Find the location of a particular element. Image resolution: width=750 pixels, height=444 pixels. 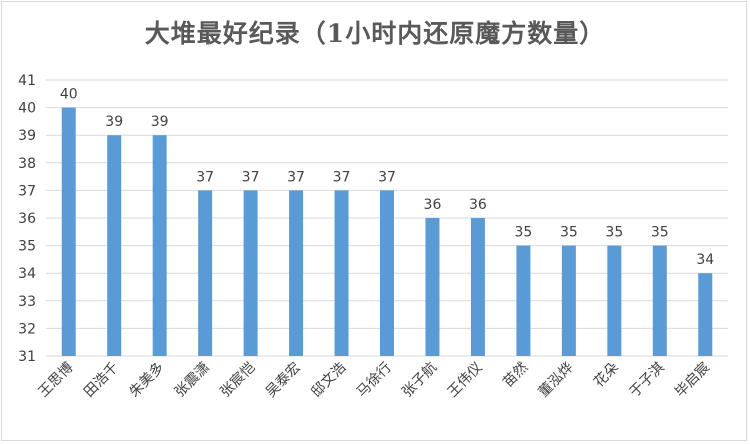

y-tick-label: 35 is located at coordinates (27, 247).